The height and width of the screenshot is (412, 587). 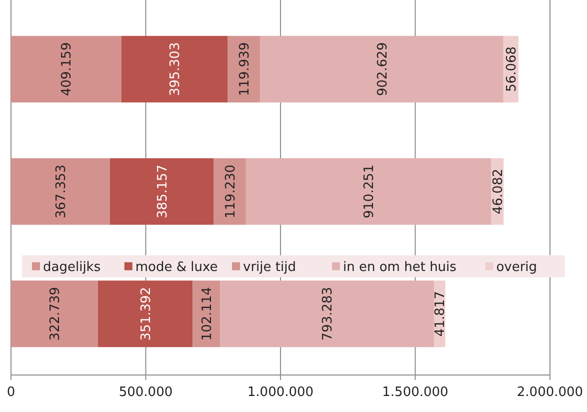 What do you see at coordinates (245, 69) in the screenshot?
I see `data-label: 119.939` at bounding box center [245, 69].